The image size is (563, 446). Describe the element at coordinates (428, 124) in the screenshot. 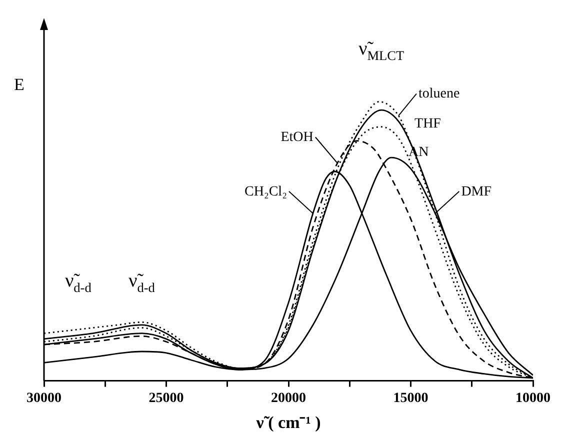

I see `series-label: THF` at that location.